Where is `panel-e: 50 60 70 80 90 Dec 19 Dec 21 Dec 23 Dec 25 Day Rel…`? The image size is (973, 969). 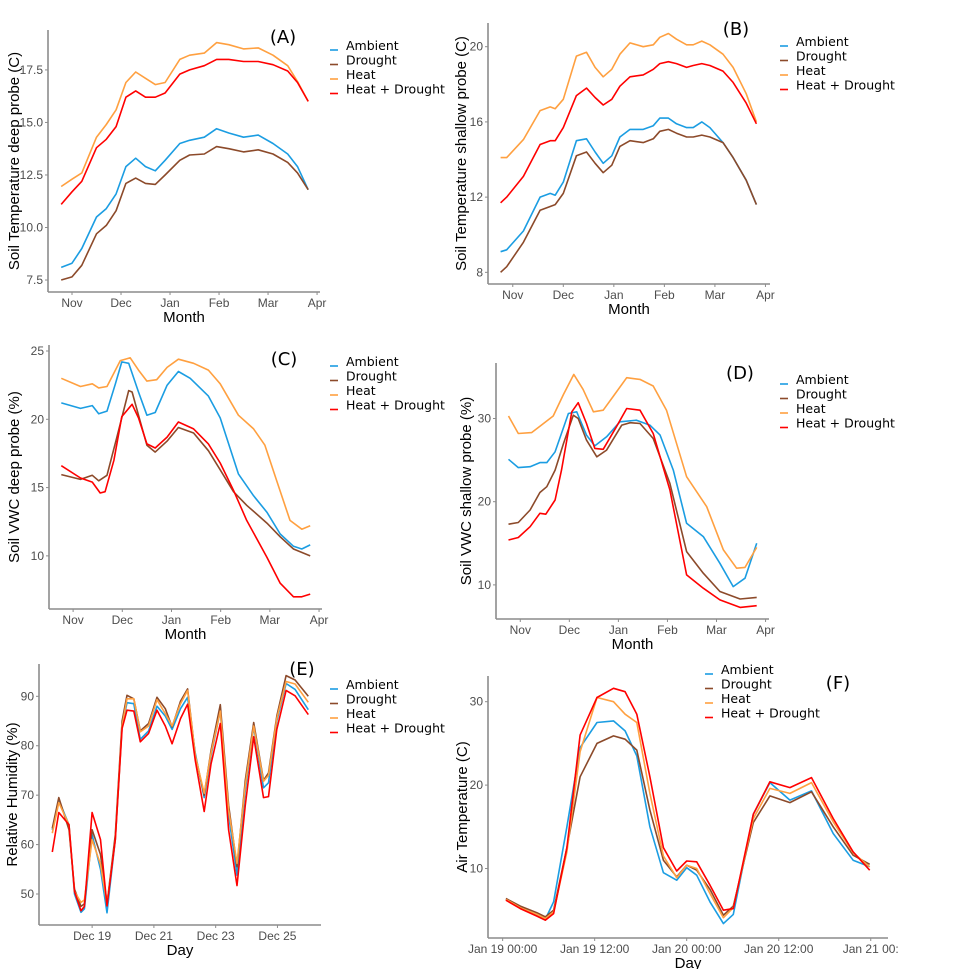 panel-e: 50 60 70 80 90 Dec 19 Dec 21 Dec 23 Dec 25 Day Rel… is located at coordinates (224, 809).